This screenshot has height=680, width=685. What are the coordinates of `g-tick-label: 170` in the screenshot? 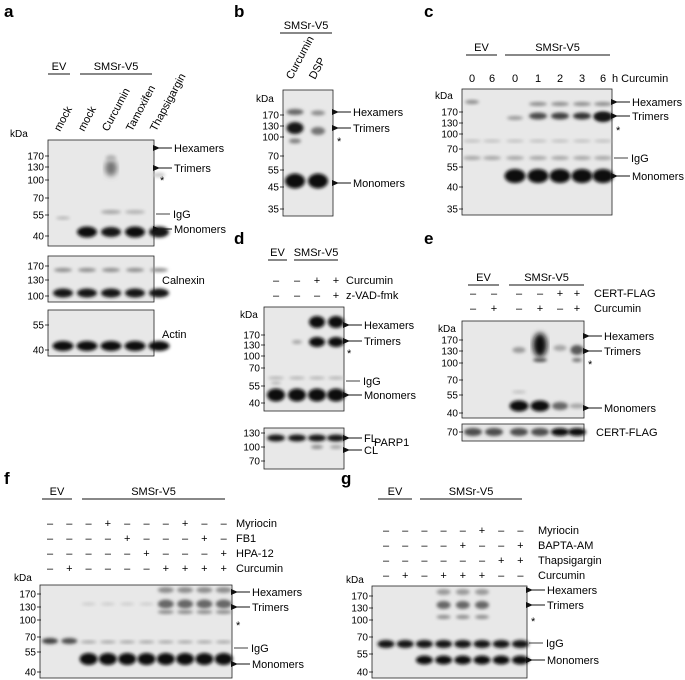 It's located at (359, 597).